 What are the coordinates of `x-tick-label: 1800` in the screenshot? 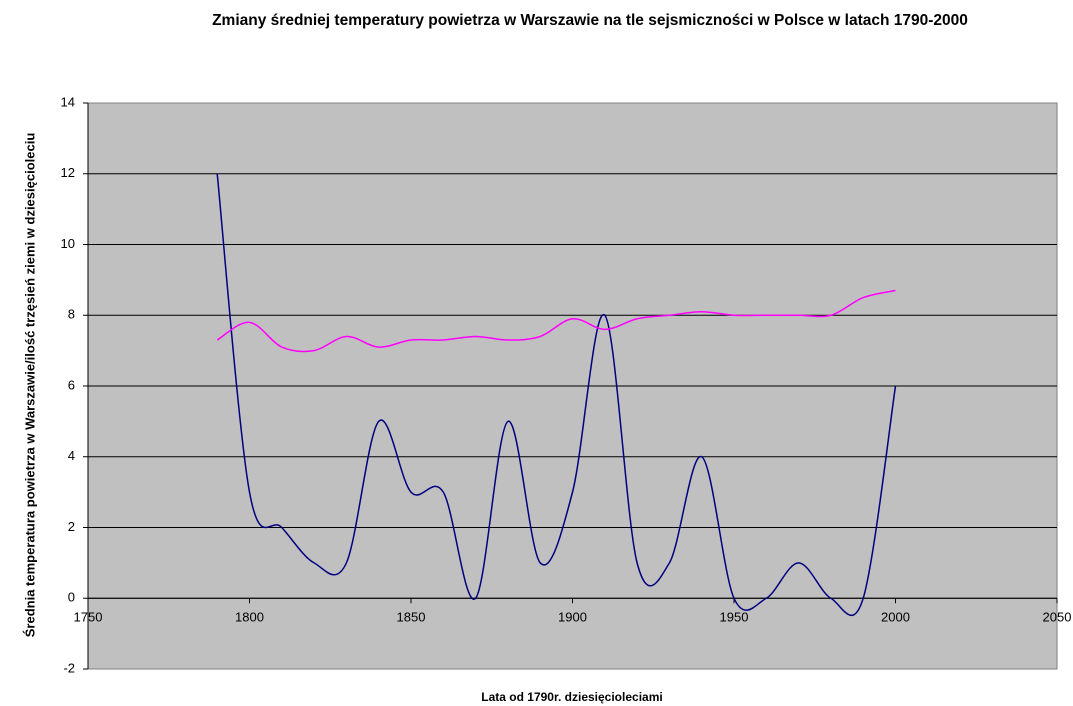 It's located at (249, 617).